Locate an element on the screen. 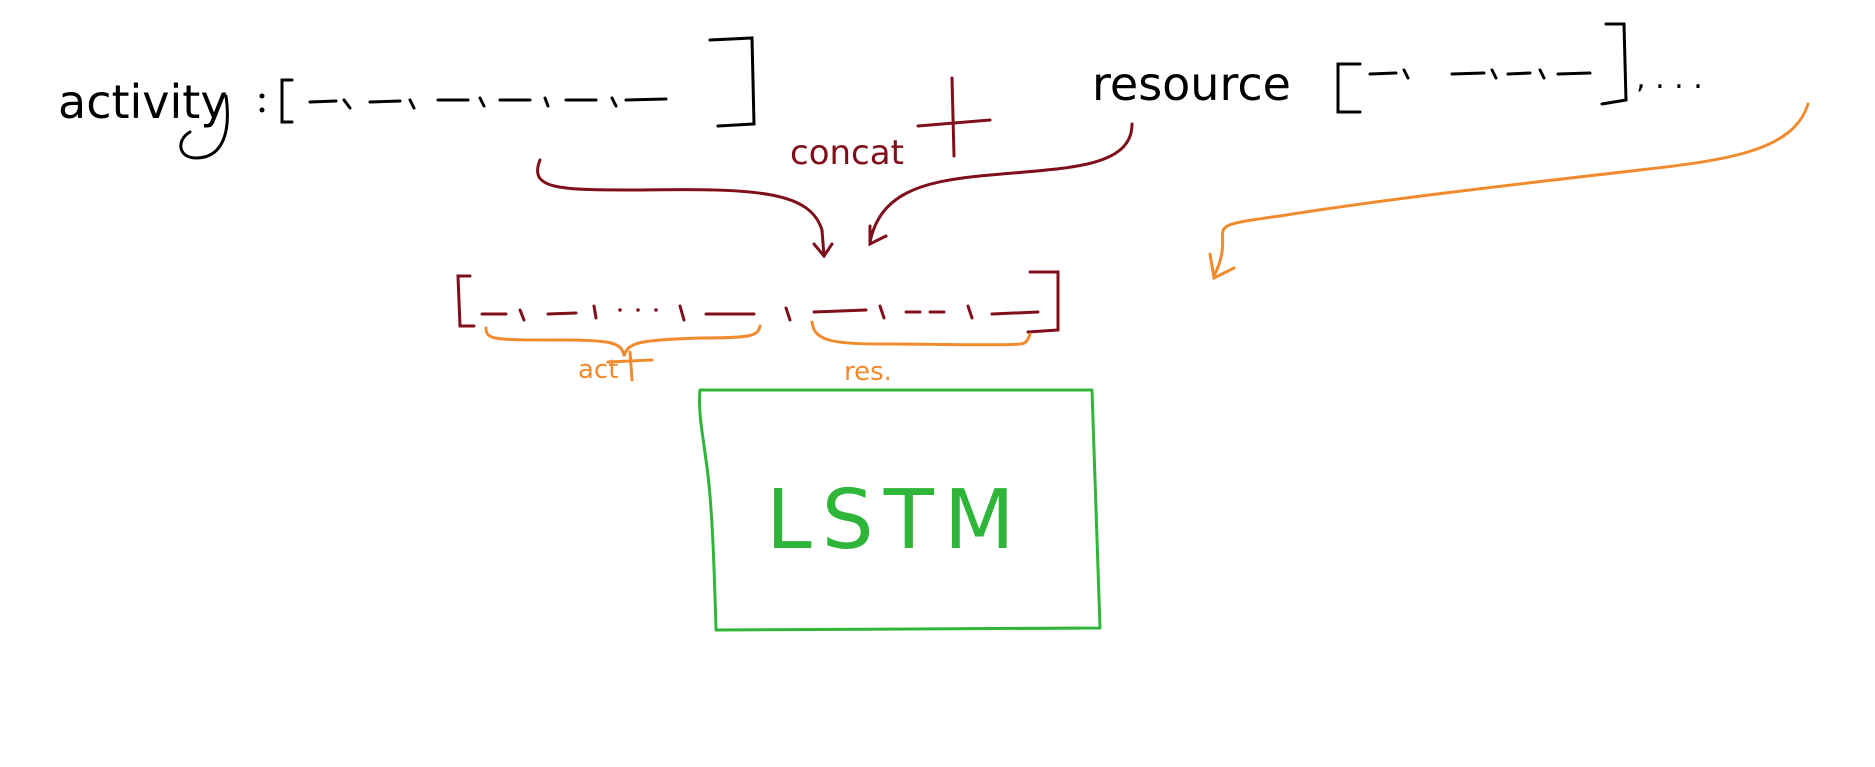 This screenshot has height=767, width=1875. lstm-box is located at coordinates (899, 510).